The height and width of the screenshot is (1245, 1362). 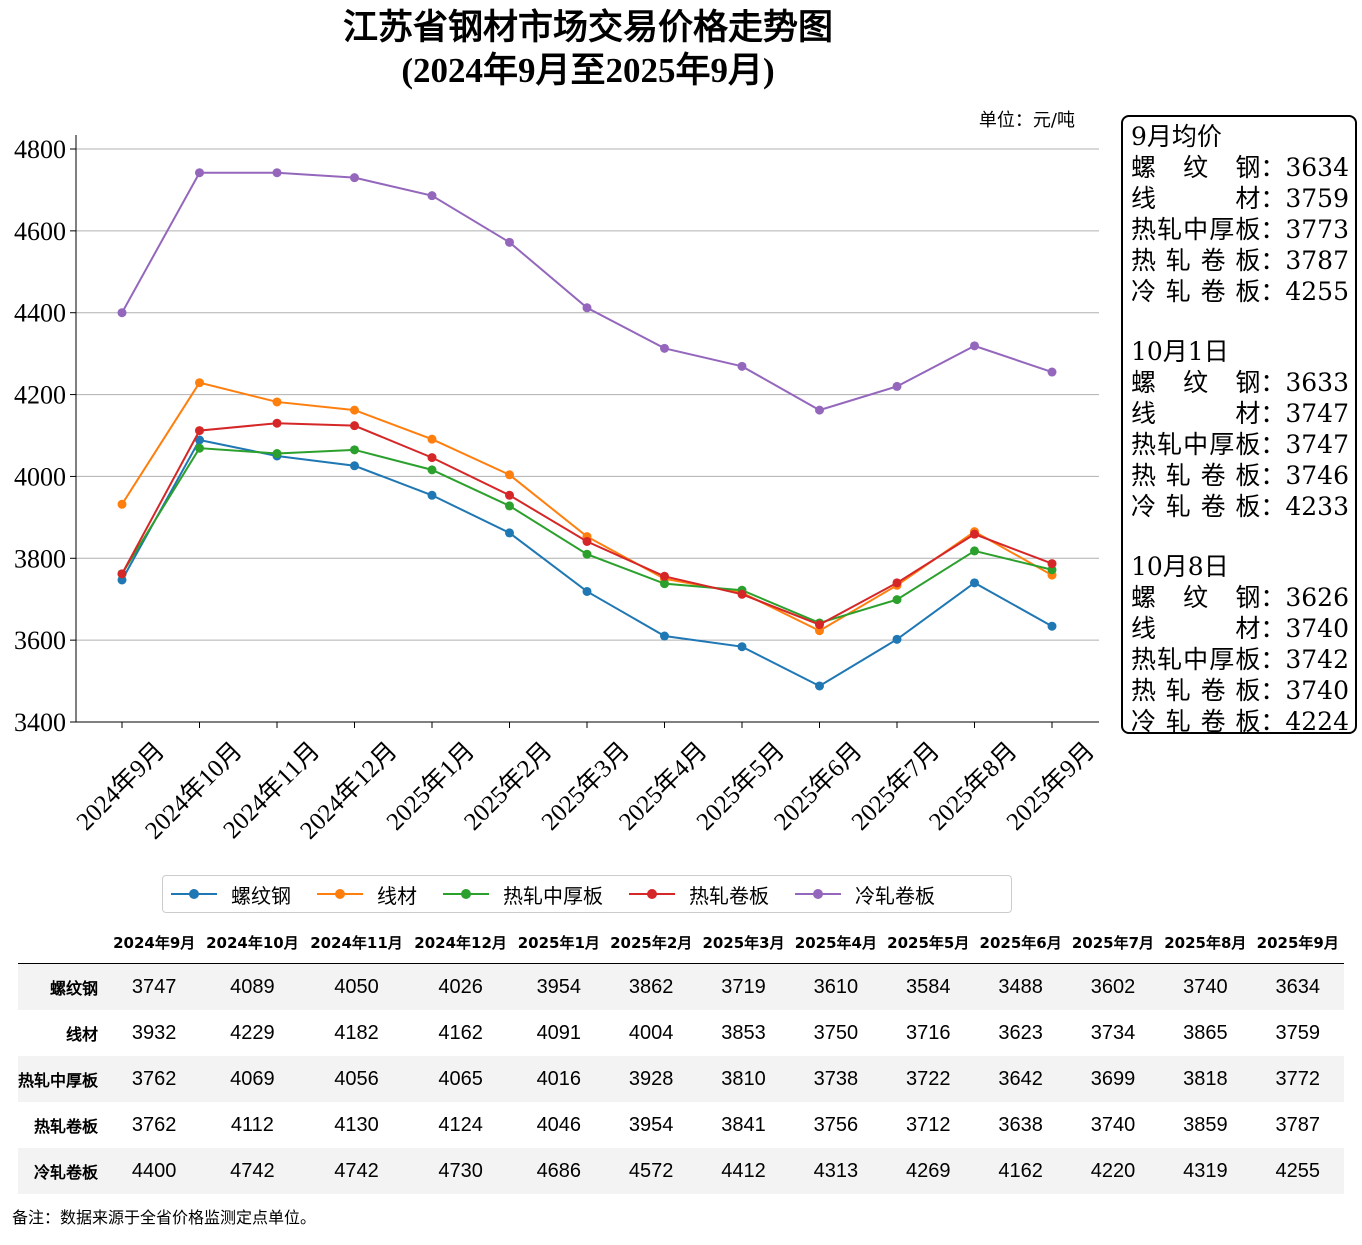 I want to click on table-column-header: 2025年1月, so click(x=558, y=942).